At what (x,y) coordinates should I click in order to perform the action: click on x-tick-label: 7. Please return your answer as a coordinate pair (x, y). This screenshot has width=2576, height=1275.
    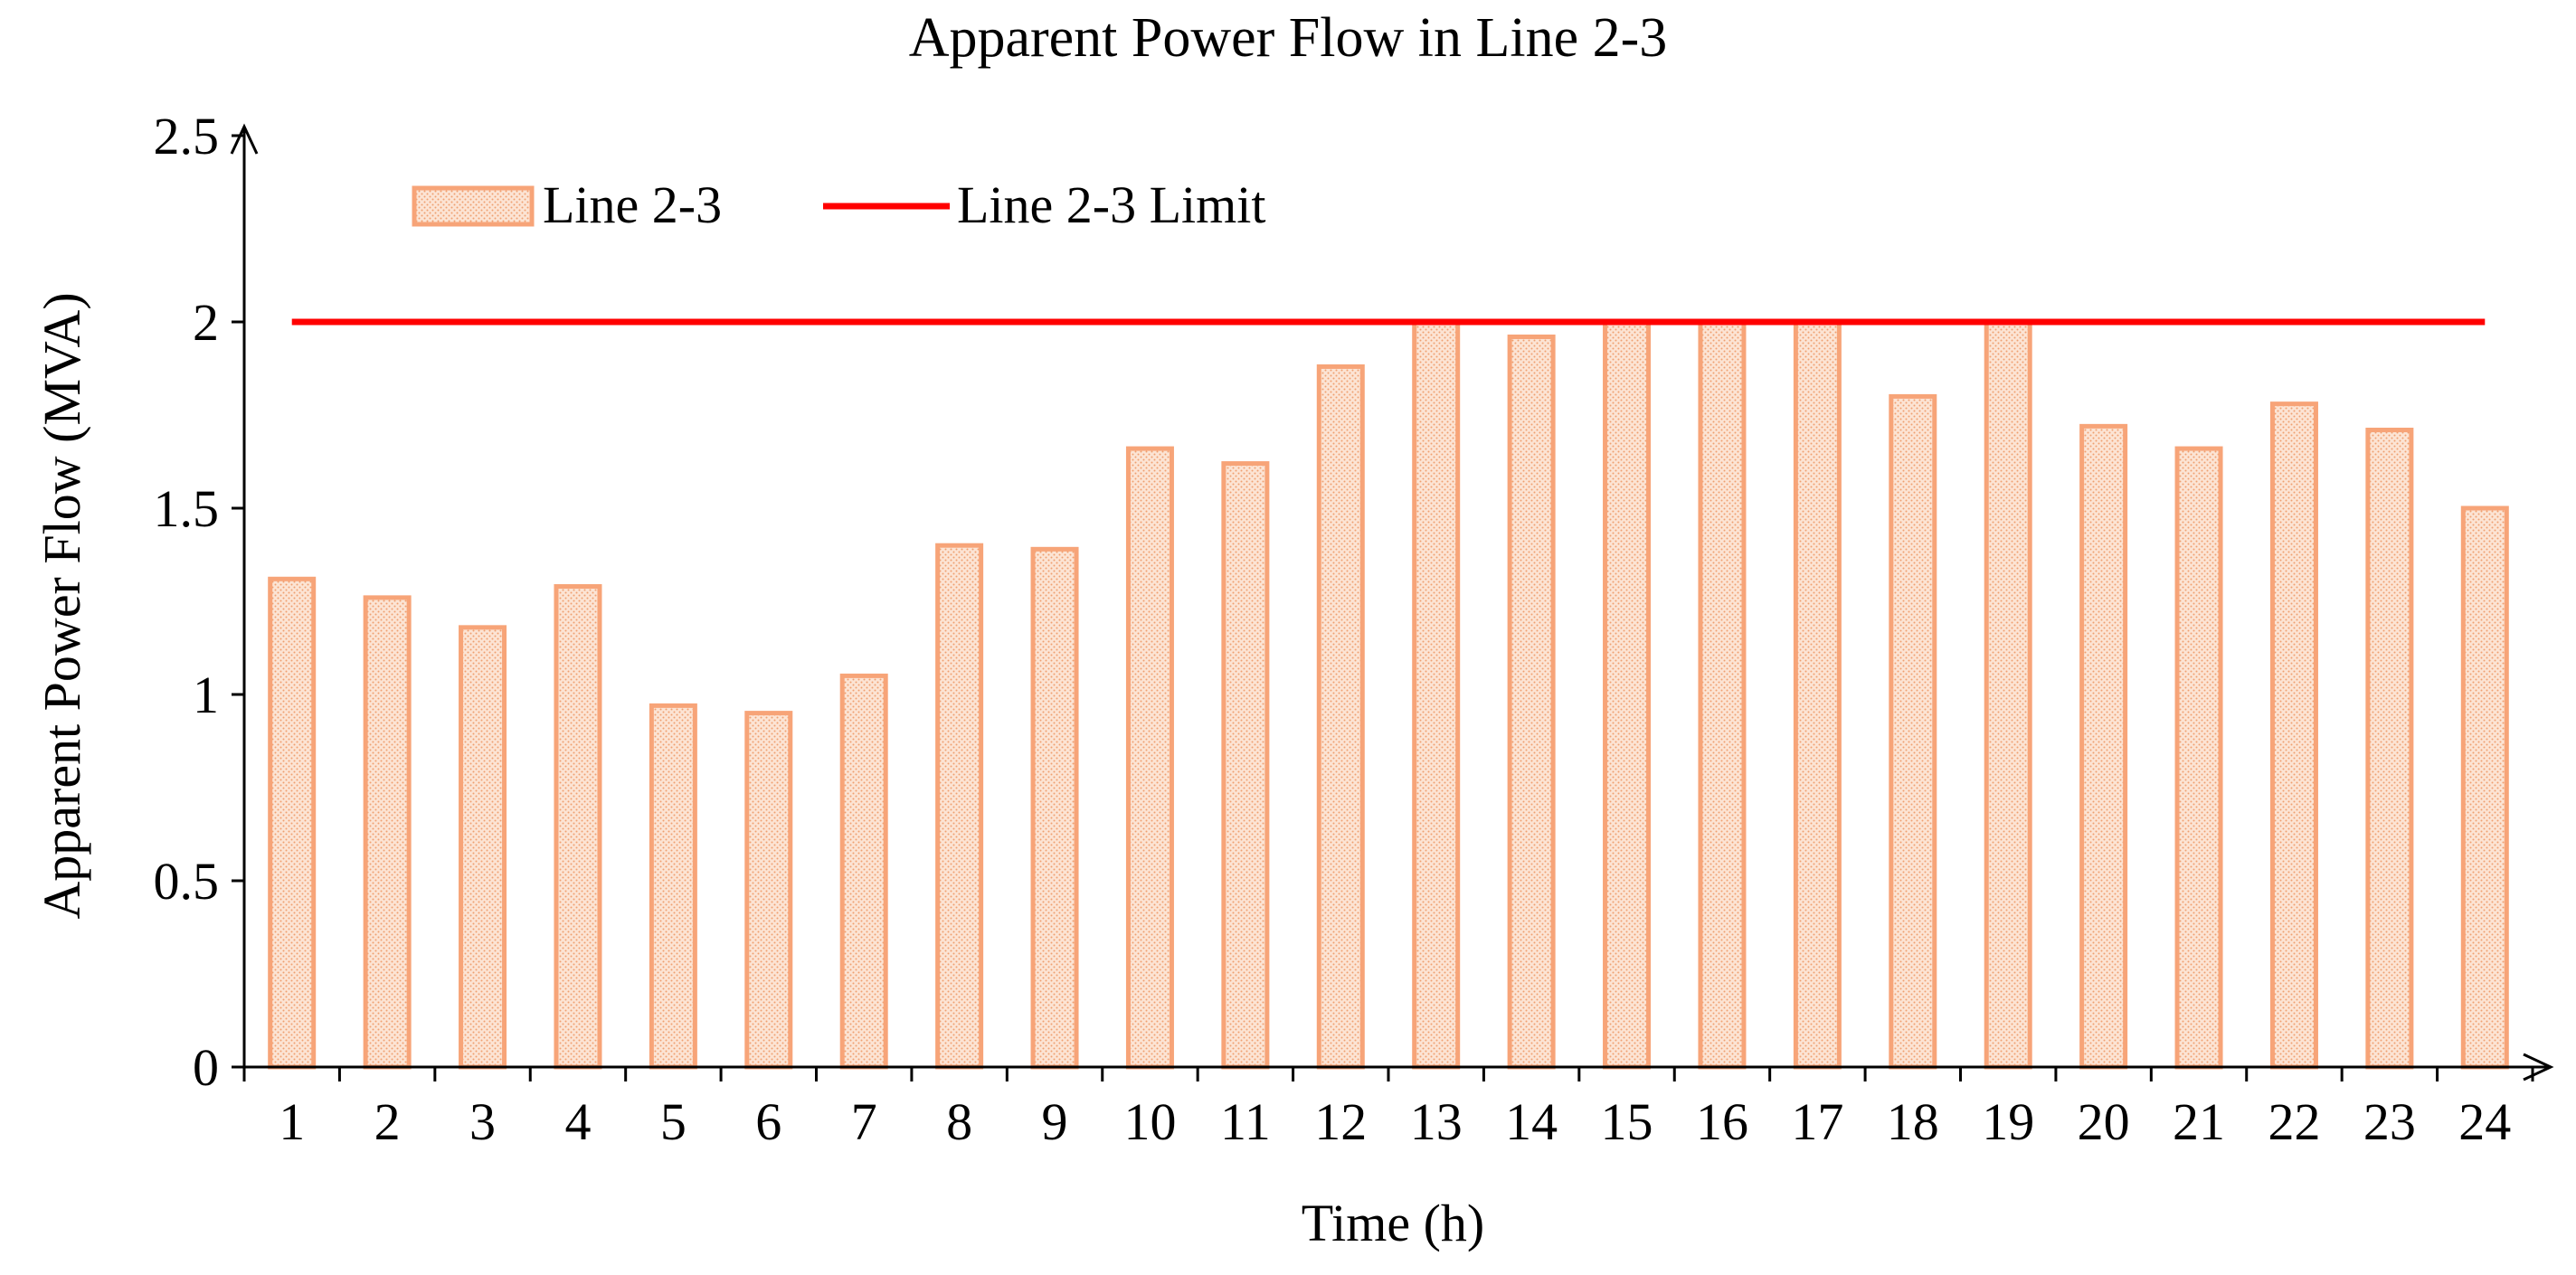
    Looking at the image, I should click on (864, 1121).